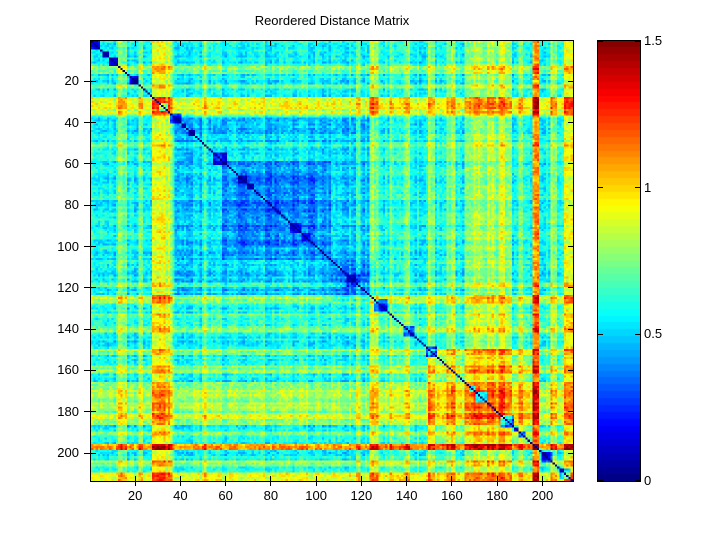 The height and width of the screenshot is (540, 720). I want to click on x-tick-label: 40, so click(180, 495).